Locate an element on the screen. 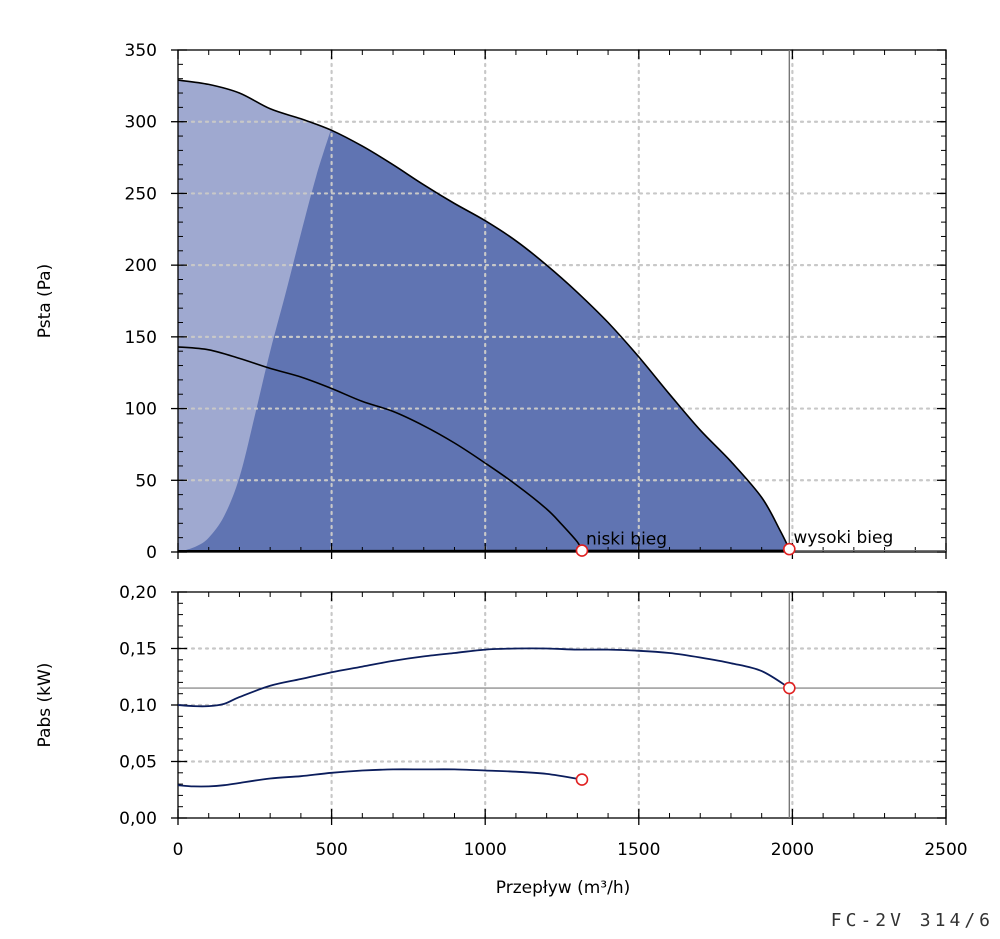 The width and height of the screenshot is (1000, 939). low-speed-power-curve is located at coordinates (380, 778).